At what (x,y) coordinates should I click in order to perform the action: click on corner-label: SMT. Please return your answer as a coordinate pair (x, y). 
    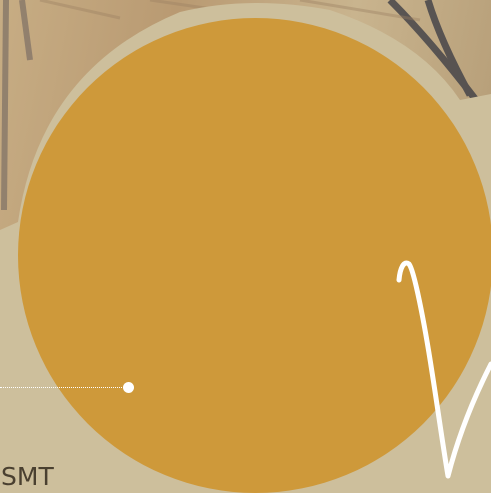
    Looking at the image, I should click on (27, 476).